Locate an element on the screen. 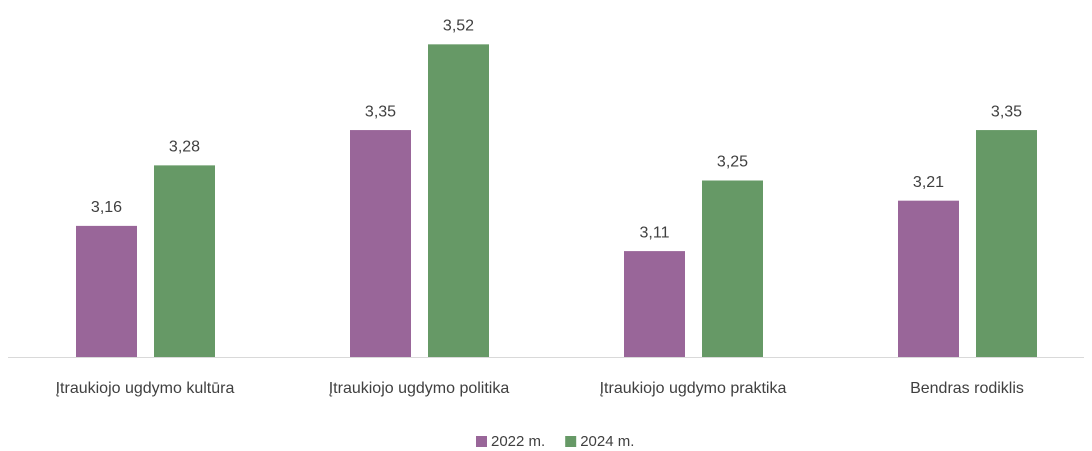 This screenshot has height=451, width=1092. x-tick-label: Įtraukiojo ugdymo praktika is located at coordinates (693, 388).